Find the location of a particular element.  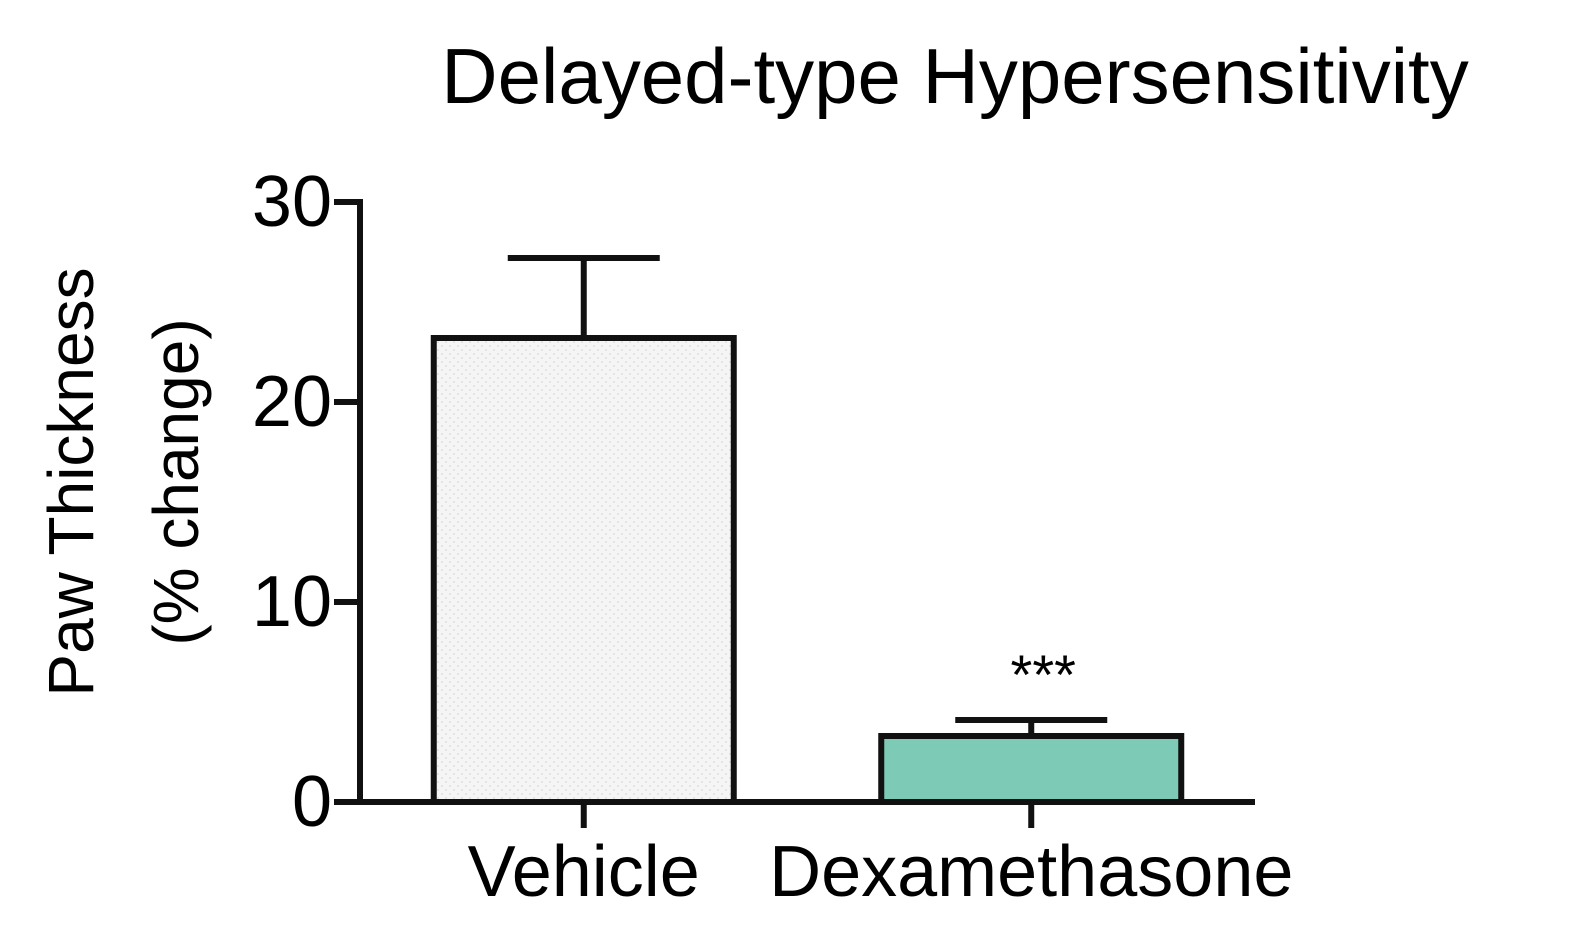

y-axis-label-line-1: Paw Thickness is located at coordinates (71, 481).